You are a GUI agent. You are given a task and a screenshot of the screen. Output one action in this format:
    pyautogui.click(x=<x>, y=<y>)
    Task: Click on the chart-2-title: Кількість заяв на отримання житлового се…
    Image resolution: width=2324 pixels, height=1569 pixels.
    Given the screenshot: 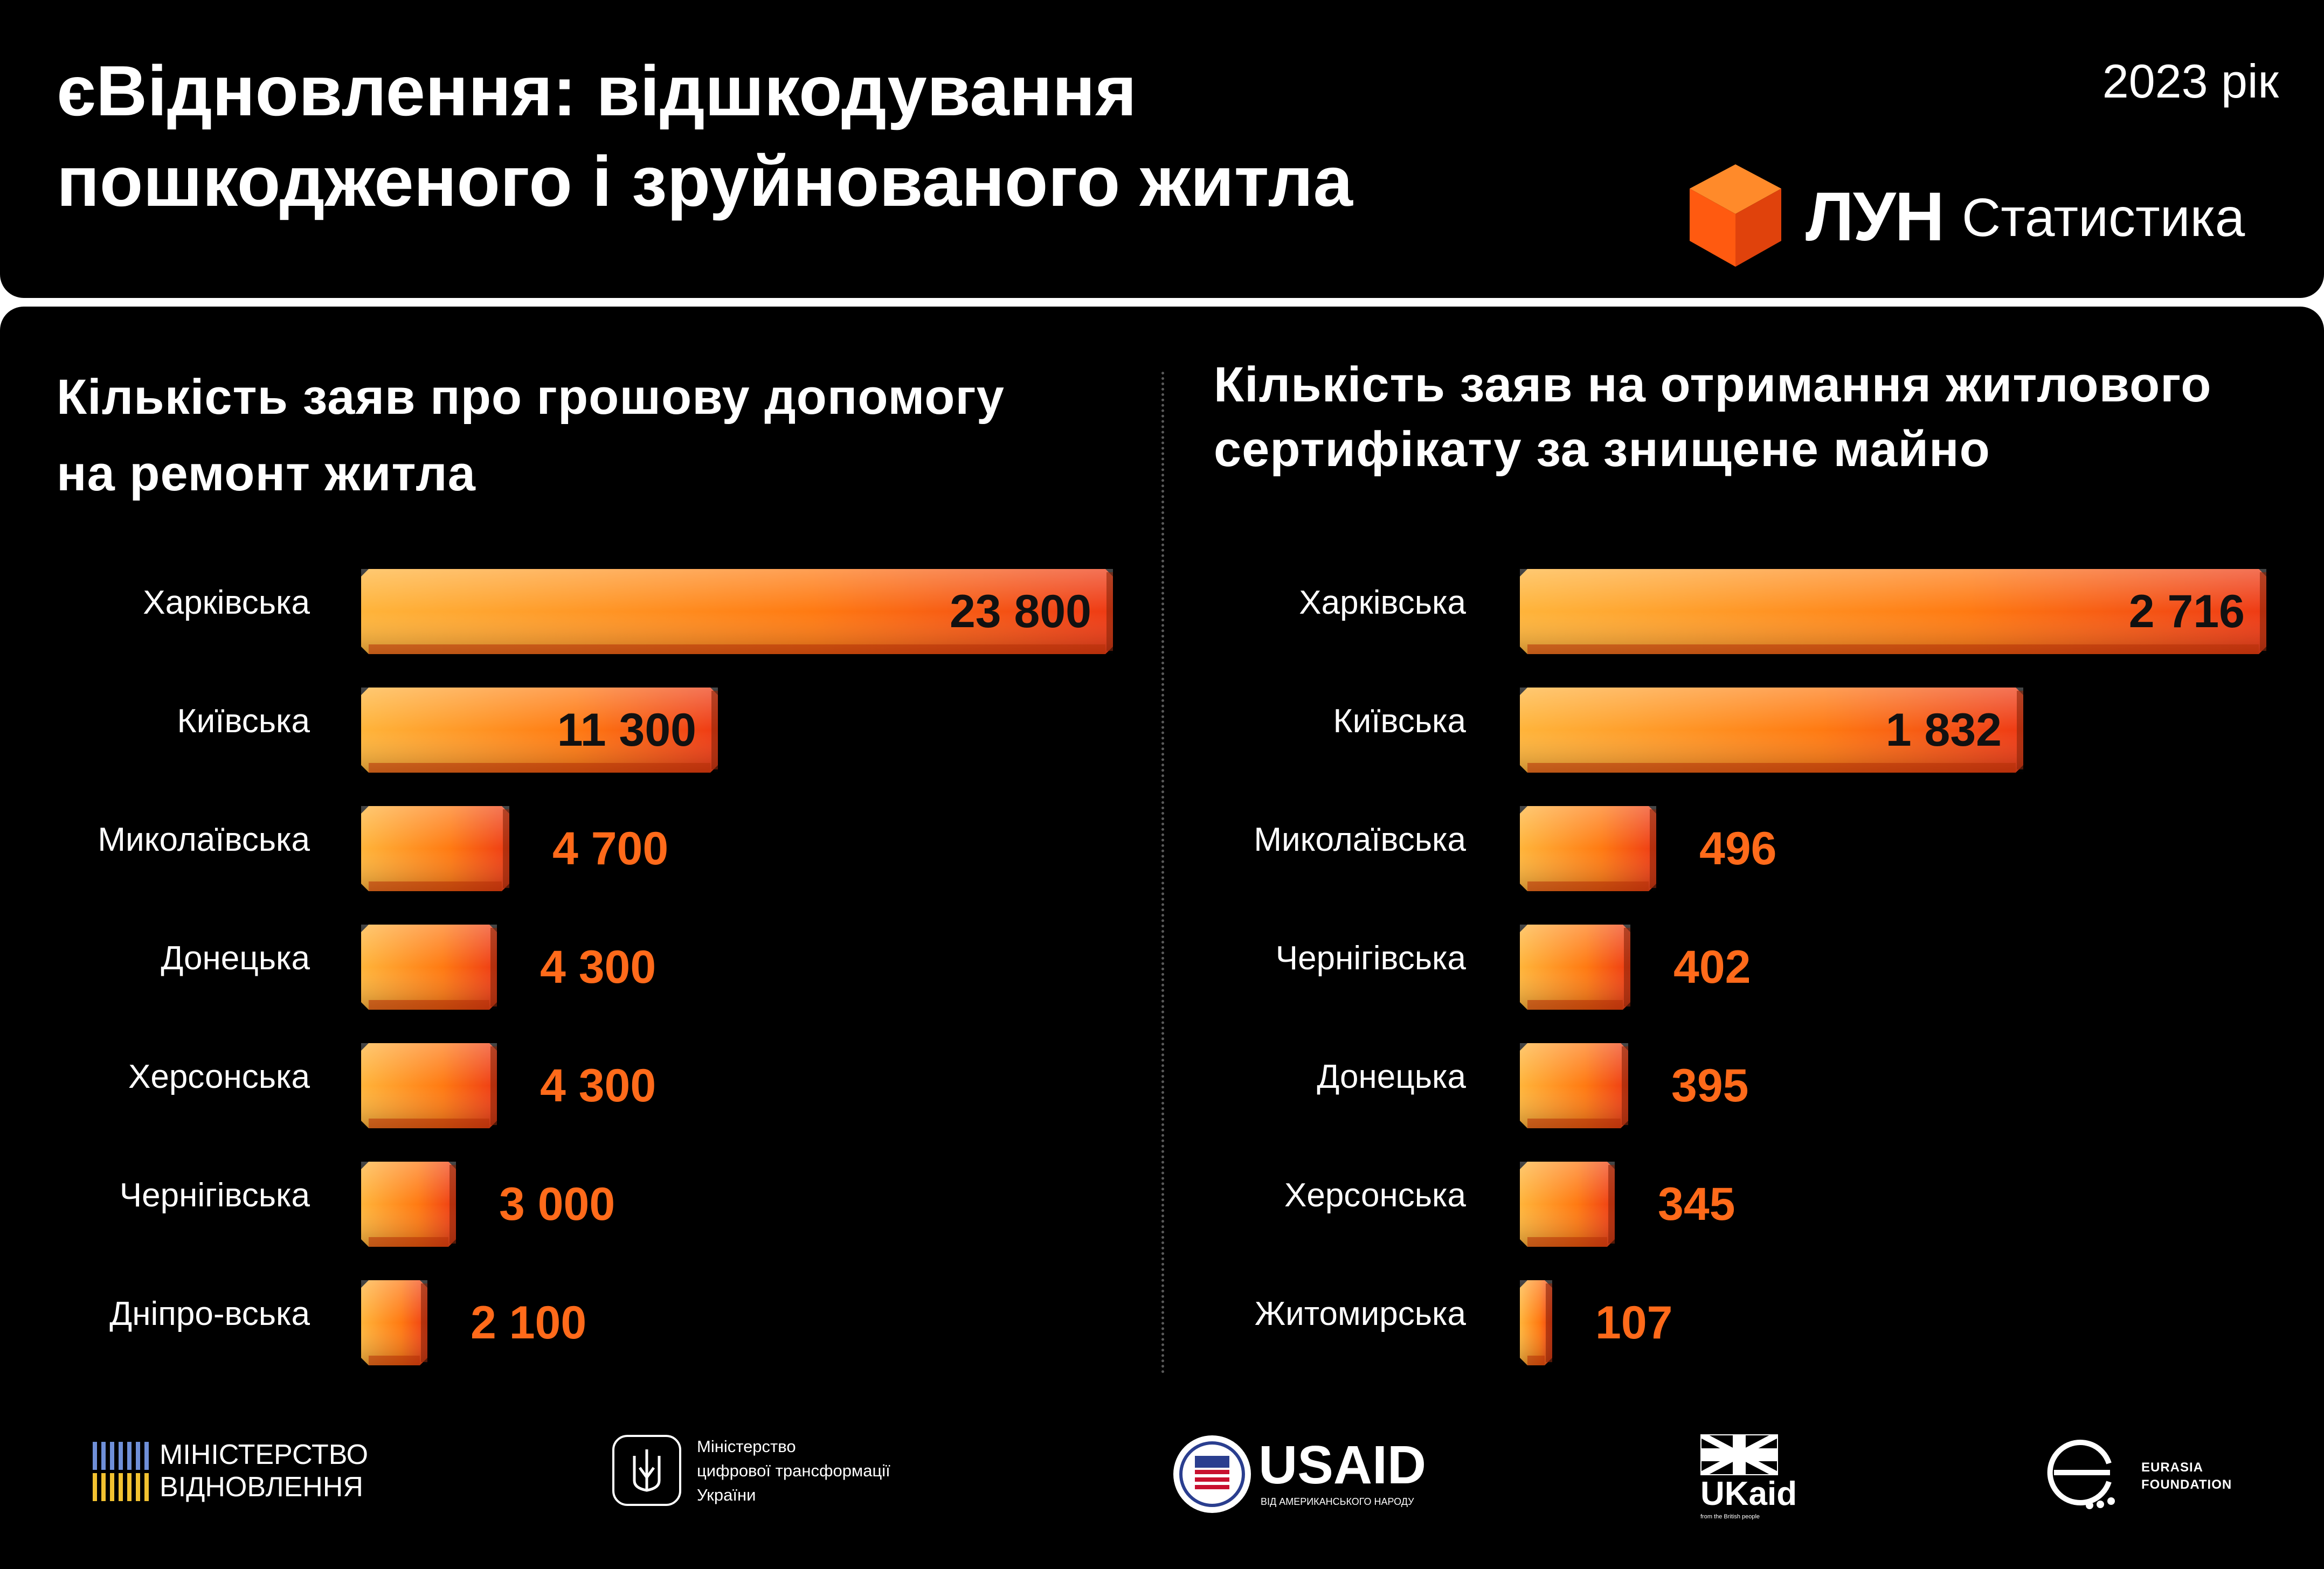 What is the action you would take?
    pyautogui.click(x=1713, y=417)
    